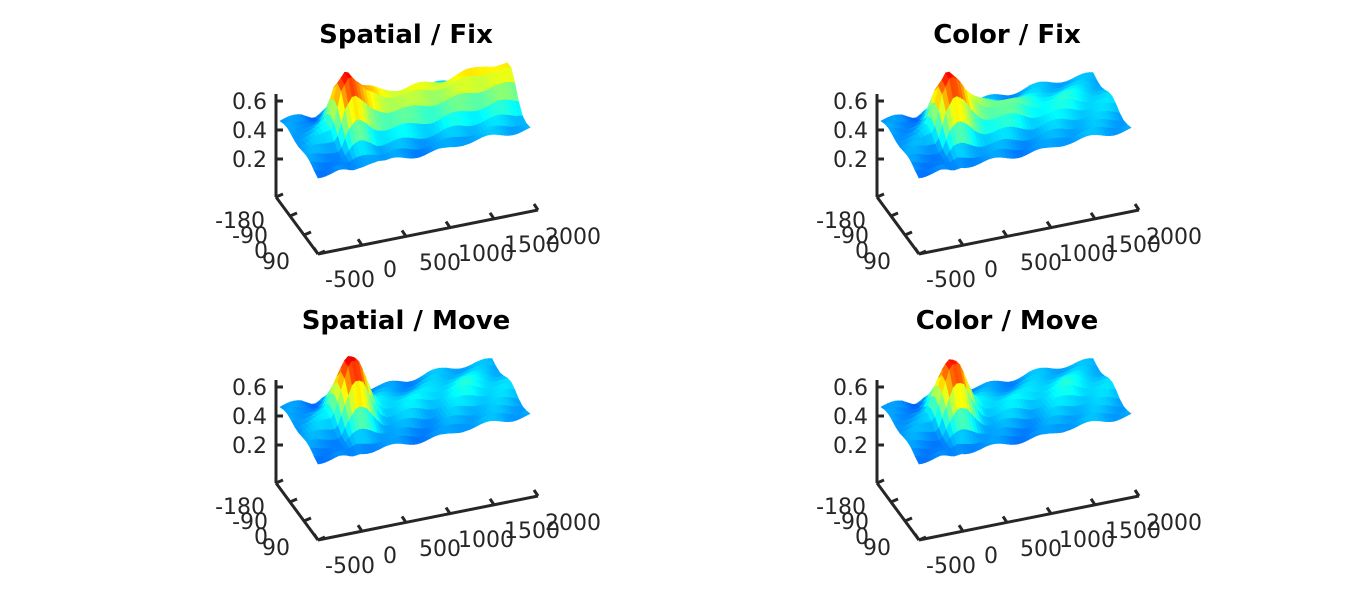  I want to click on chart-title: Spatial / Move, so click(406, 321).